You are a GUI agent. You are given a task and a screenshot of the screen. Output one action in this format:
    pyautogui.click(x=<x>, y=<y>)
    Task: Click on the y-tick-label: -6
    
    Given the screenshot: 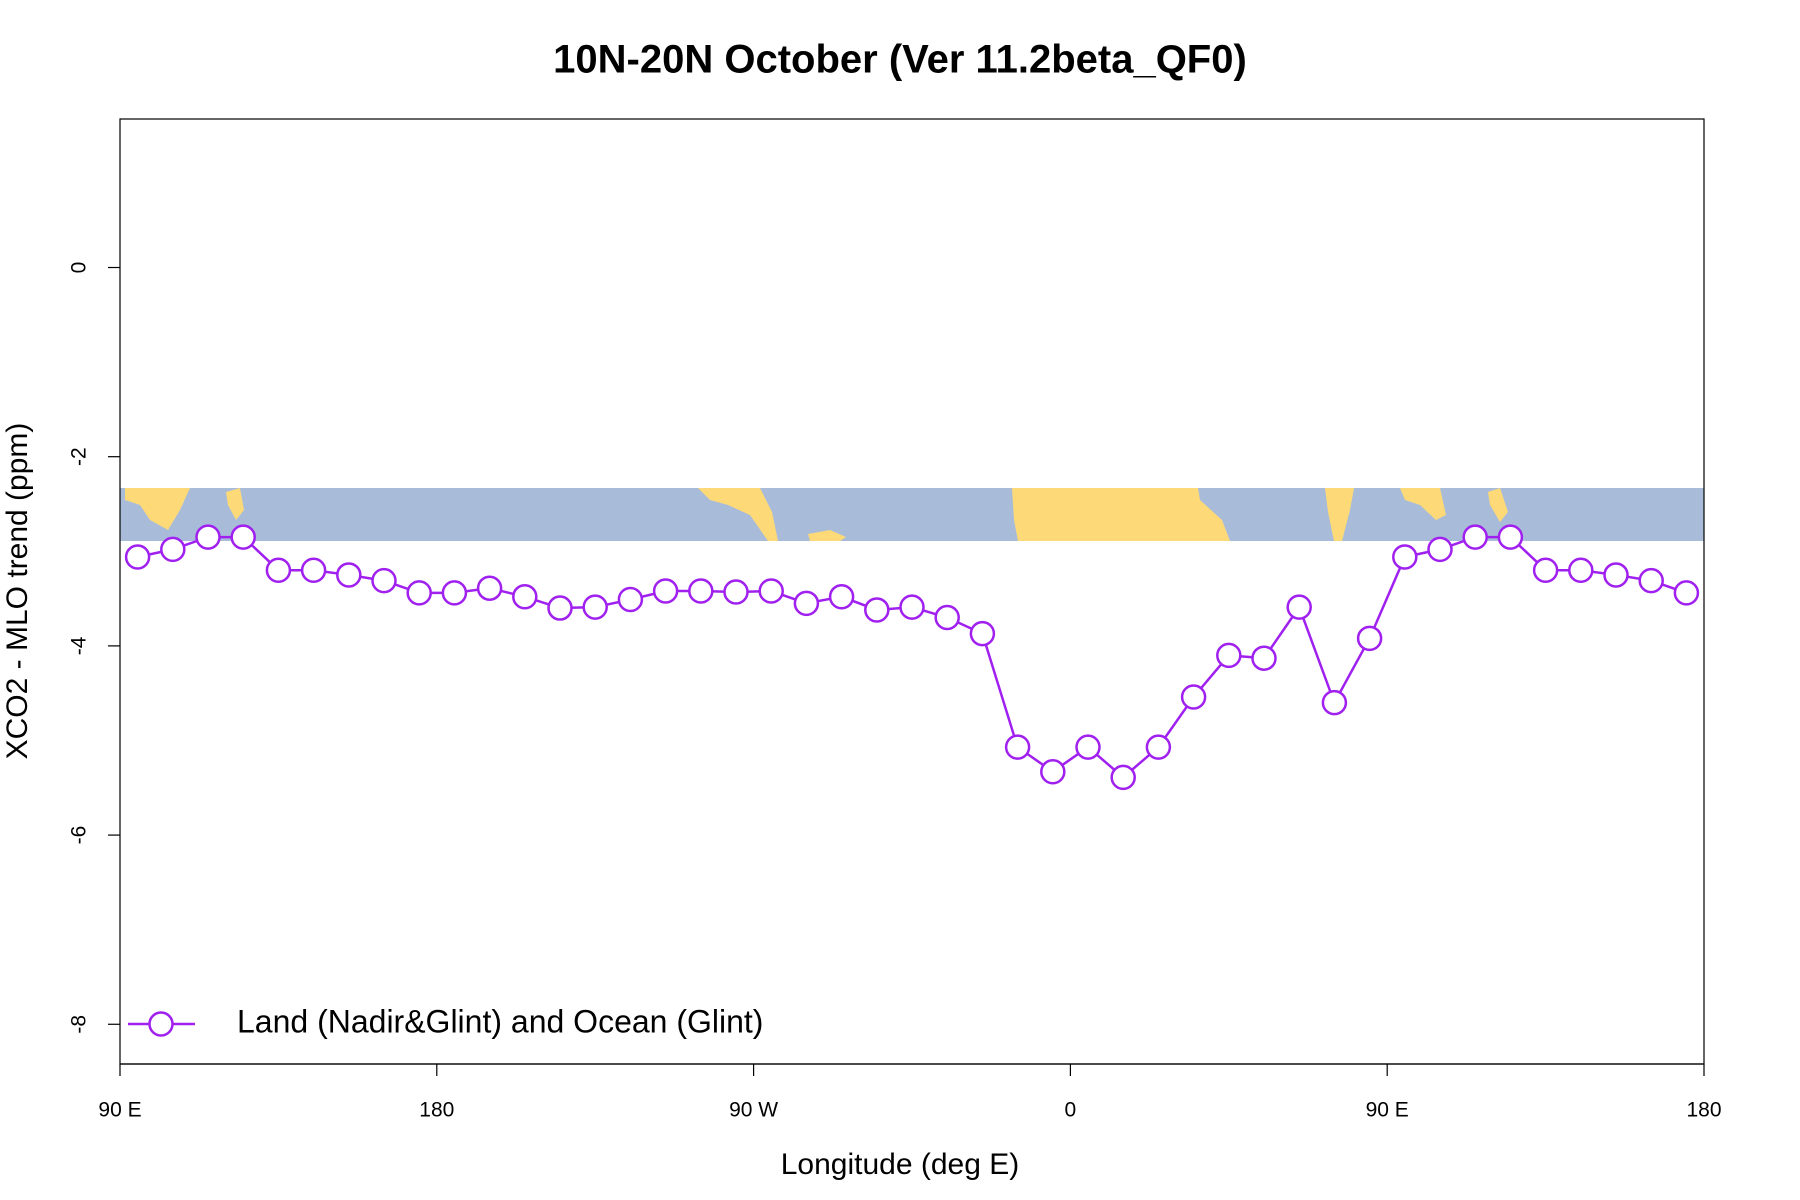 What is the action you would take?
    pyautogui.click(x=79, y=835)
    